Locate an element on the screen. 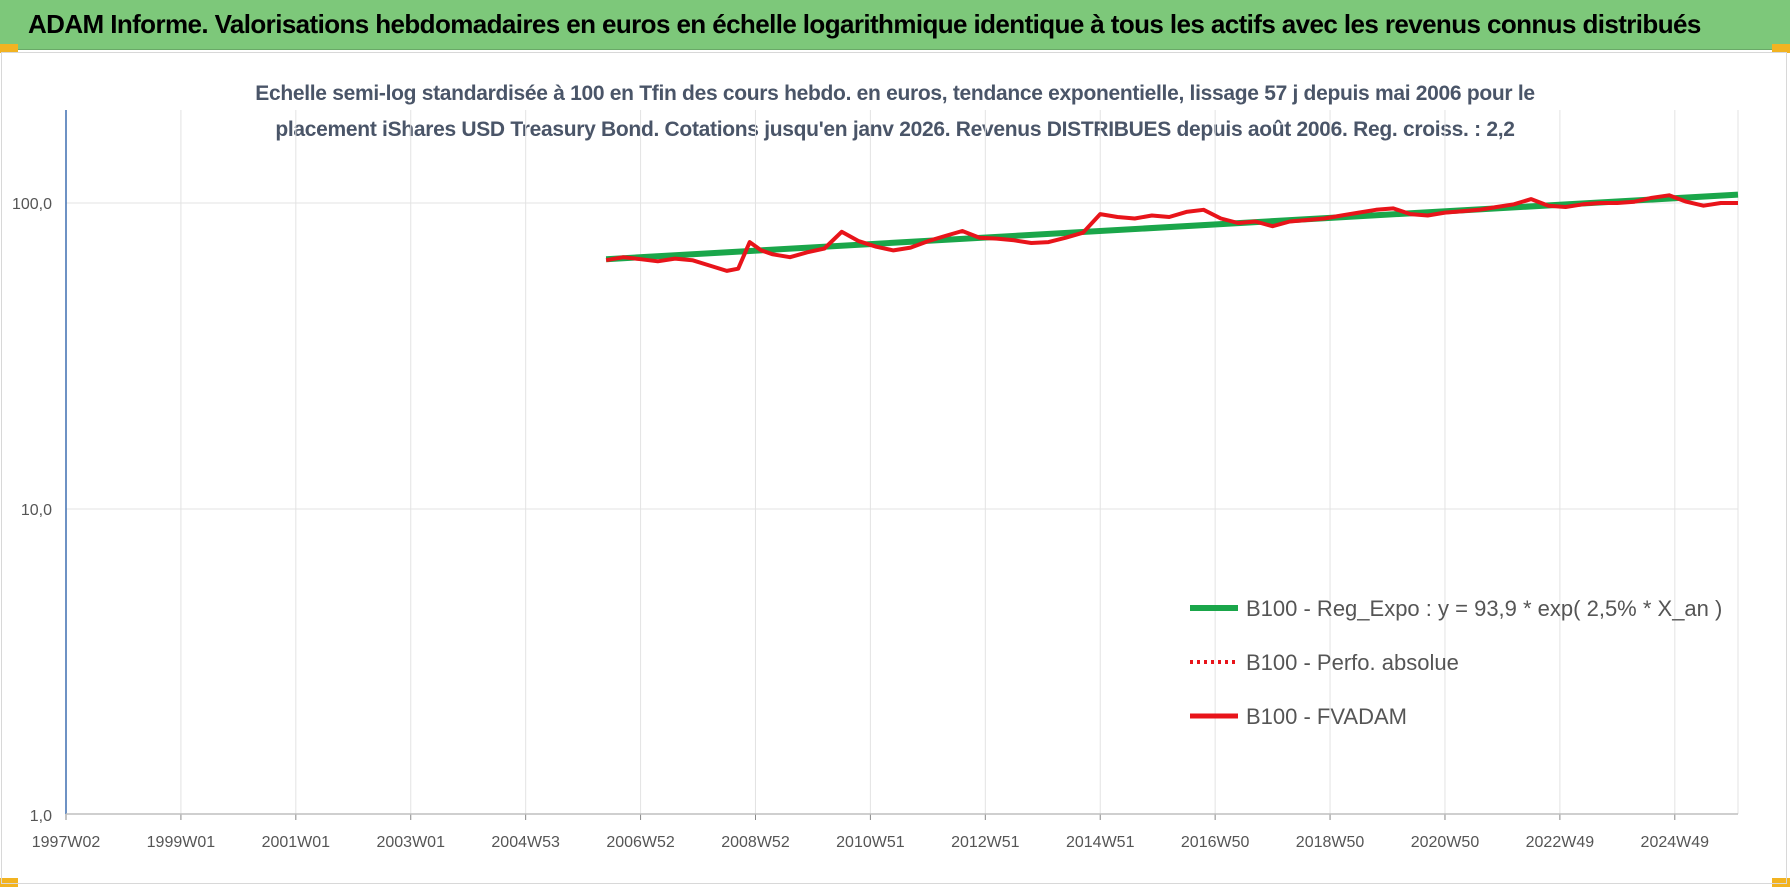  series-line-solid-green is located at coordinates (1172, 227).